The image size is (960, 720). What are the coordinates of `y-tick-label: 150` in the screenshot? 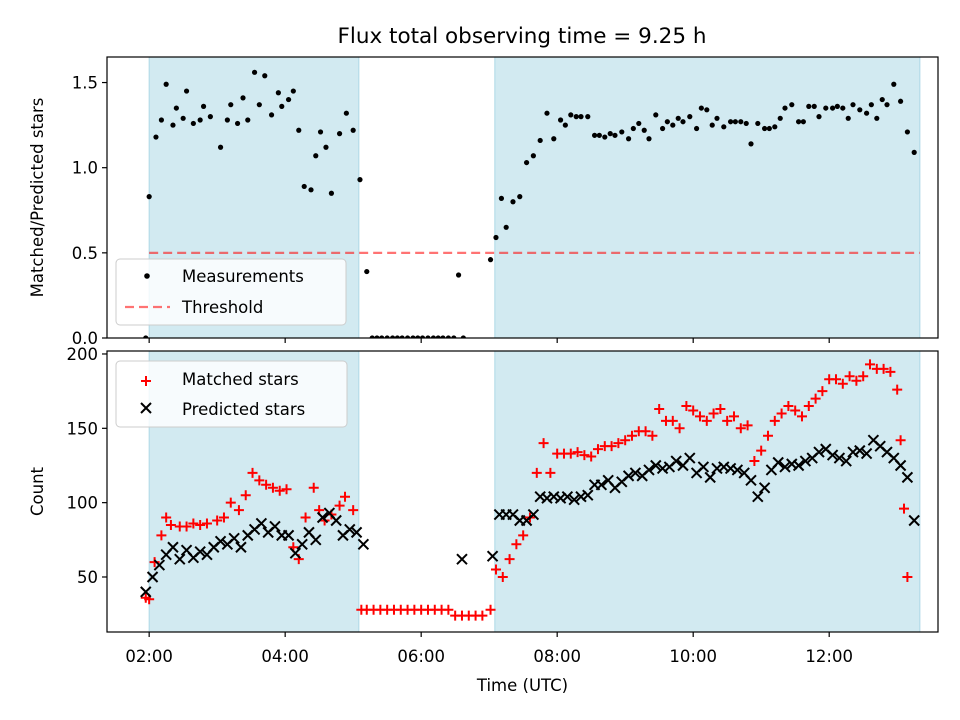 It's located at (83, 428).